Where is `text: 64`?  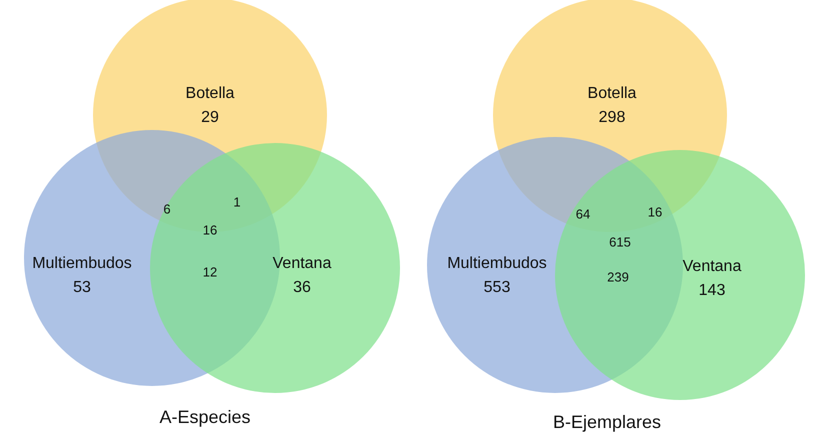
text: 64 is located at coordinates (583, 214).